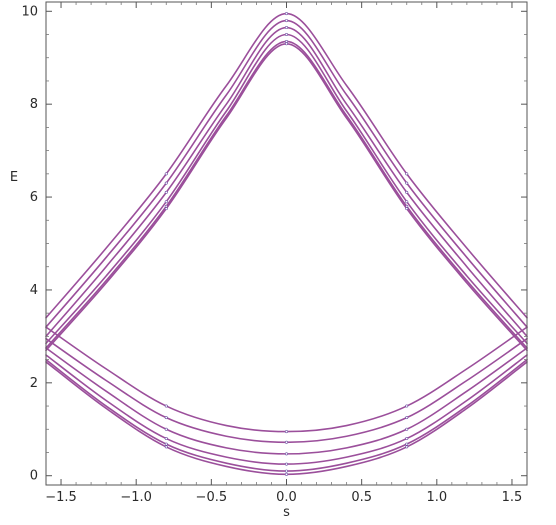  Describe the element at coordinates (61, 497) in the screenshot. I see `x-tick-label: −1.5` at that location.